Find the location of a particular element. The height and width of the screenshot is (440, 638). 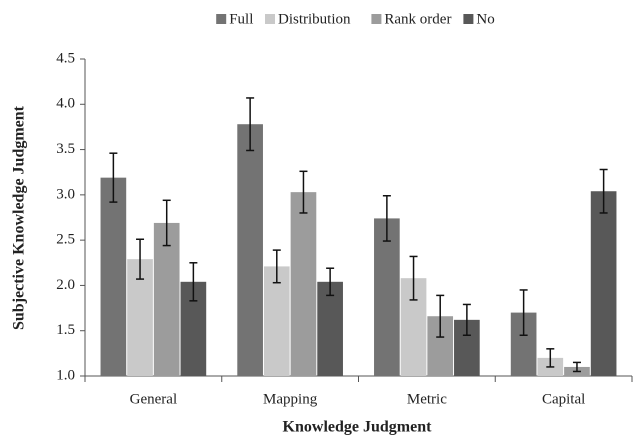

y-axis-title: Subjective Knowledge Judgment is located at coordinates (19, 217).